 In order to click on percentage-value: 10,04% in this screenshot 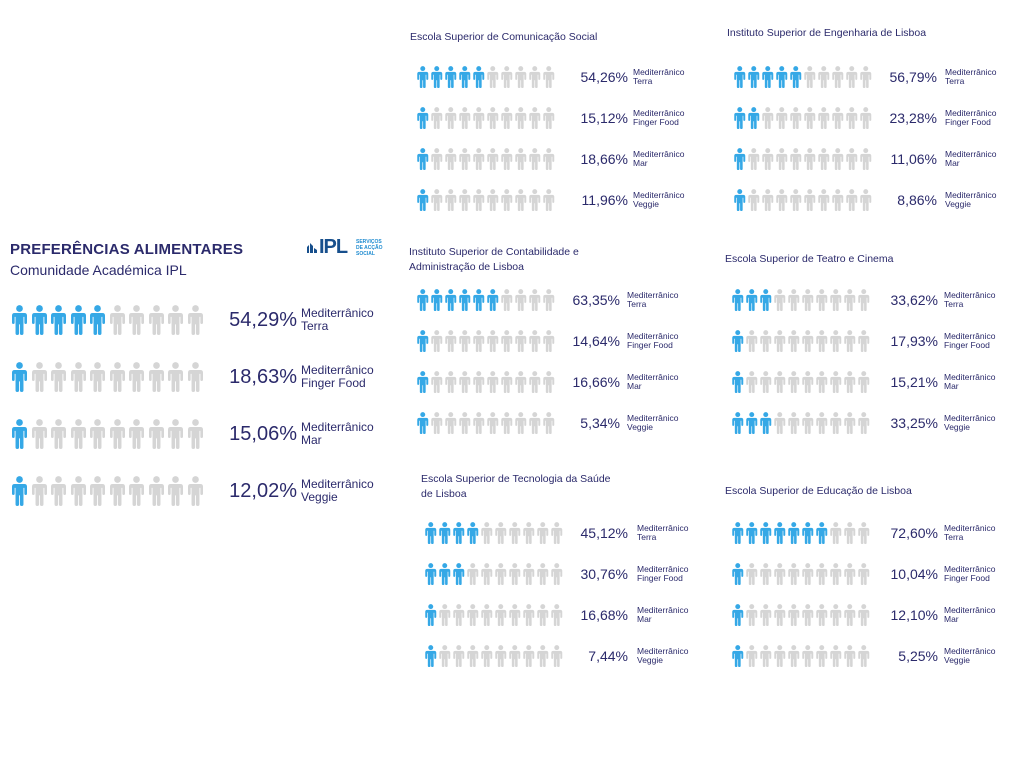, I will do `click(914, 573)`.